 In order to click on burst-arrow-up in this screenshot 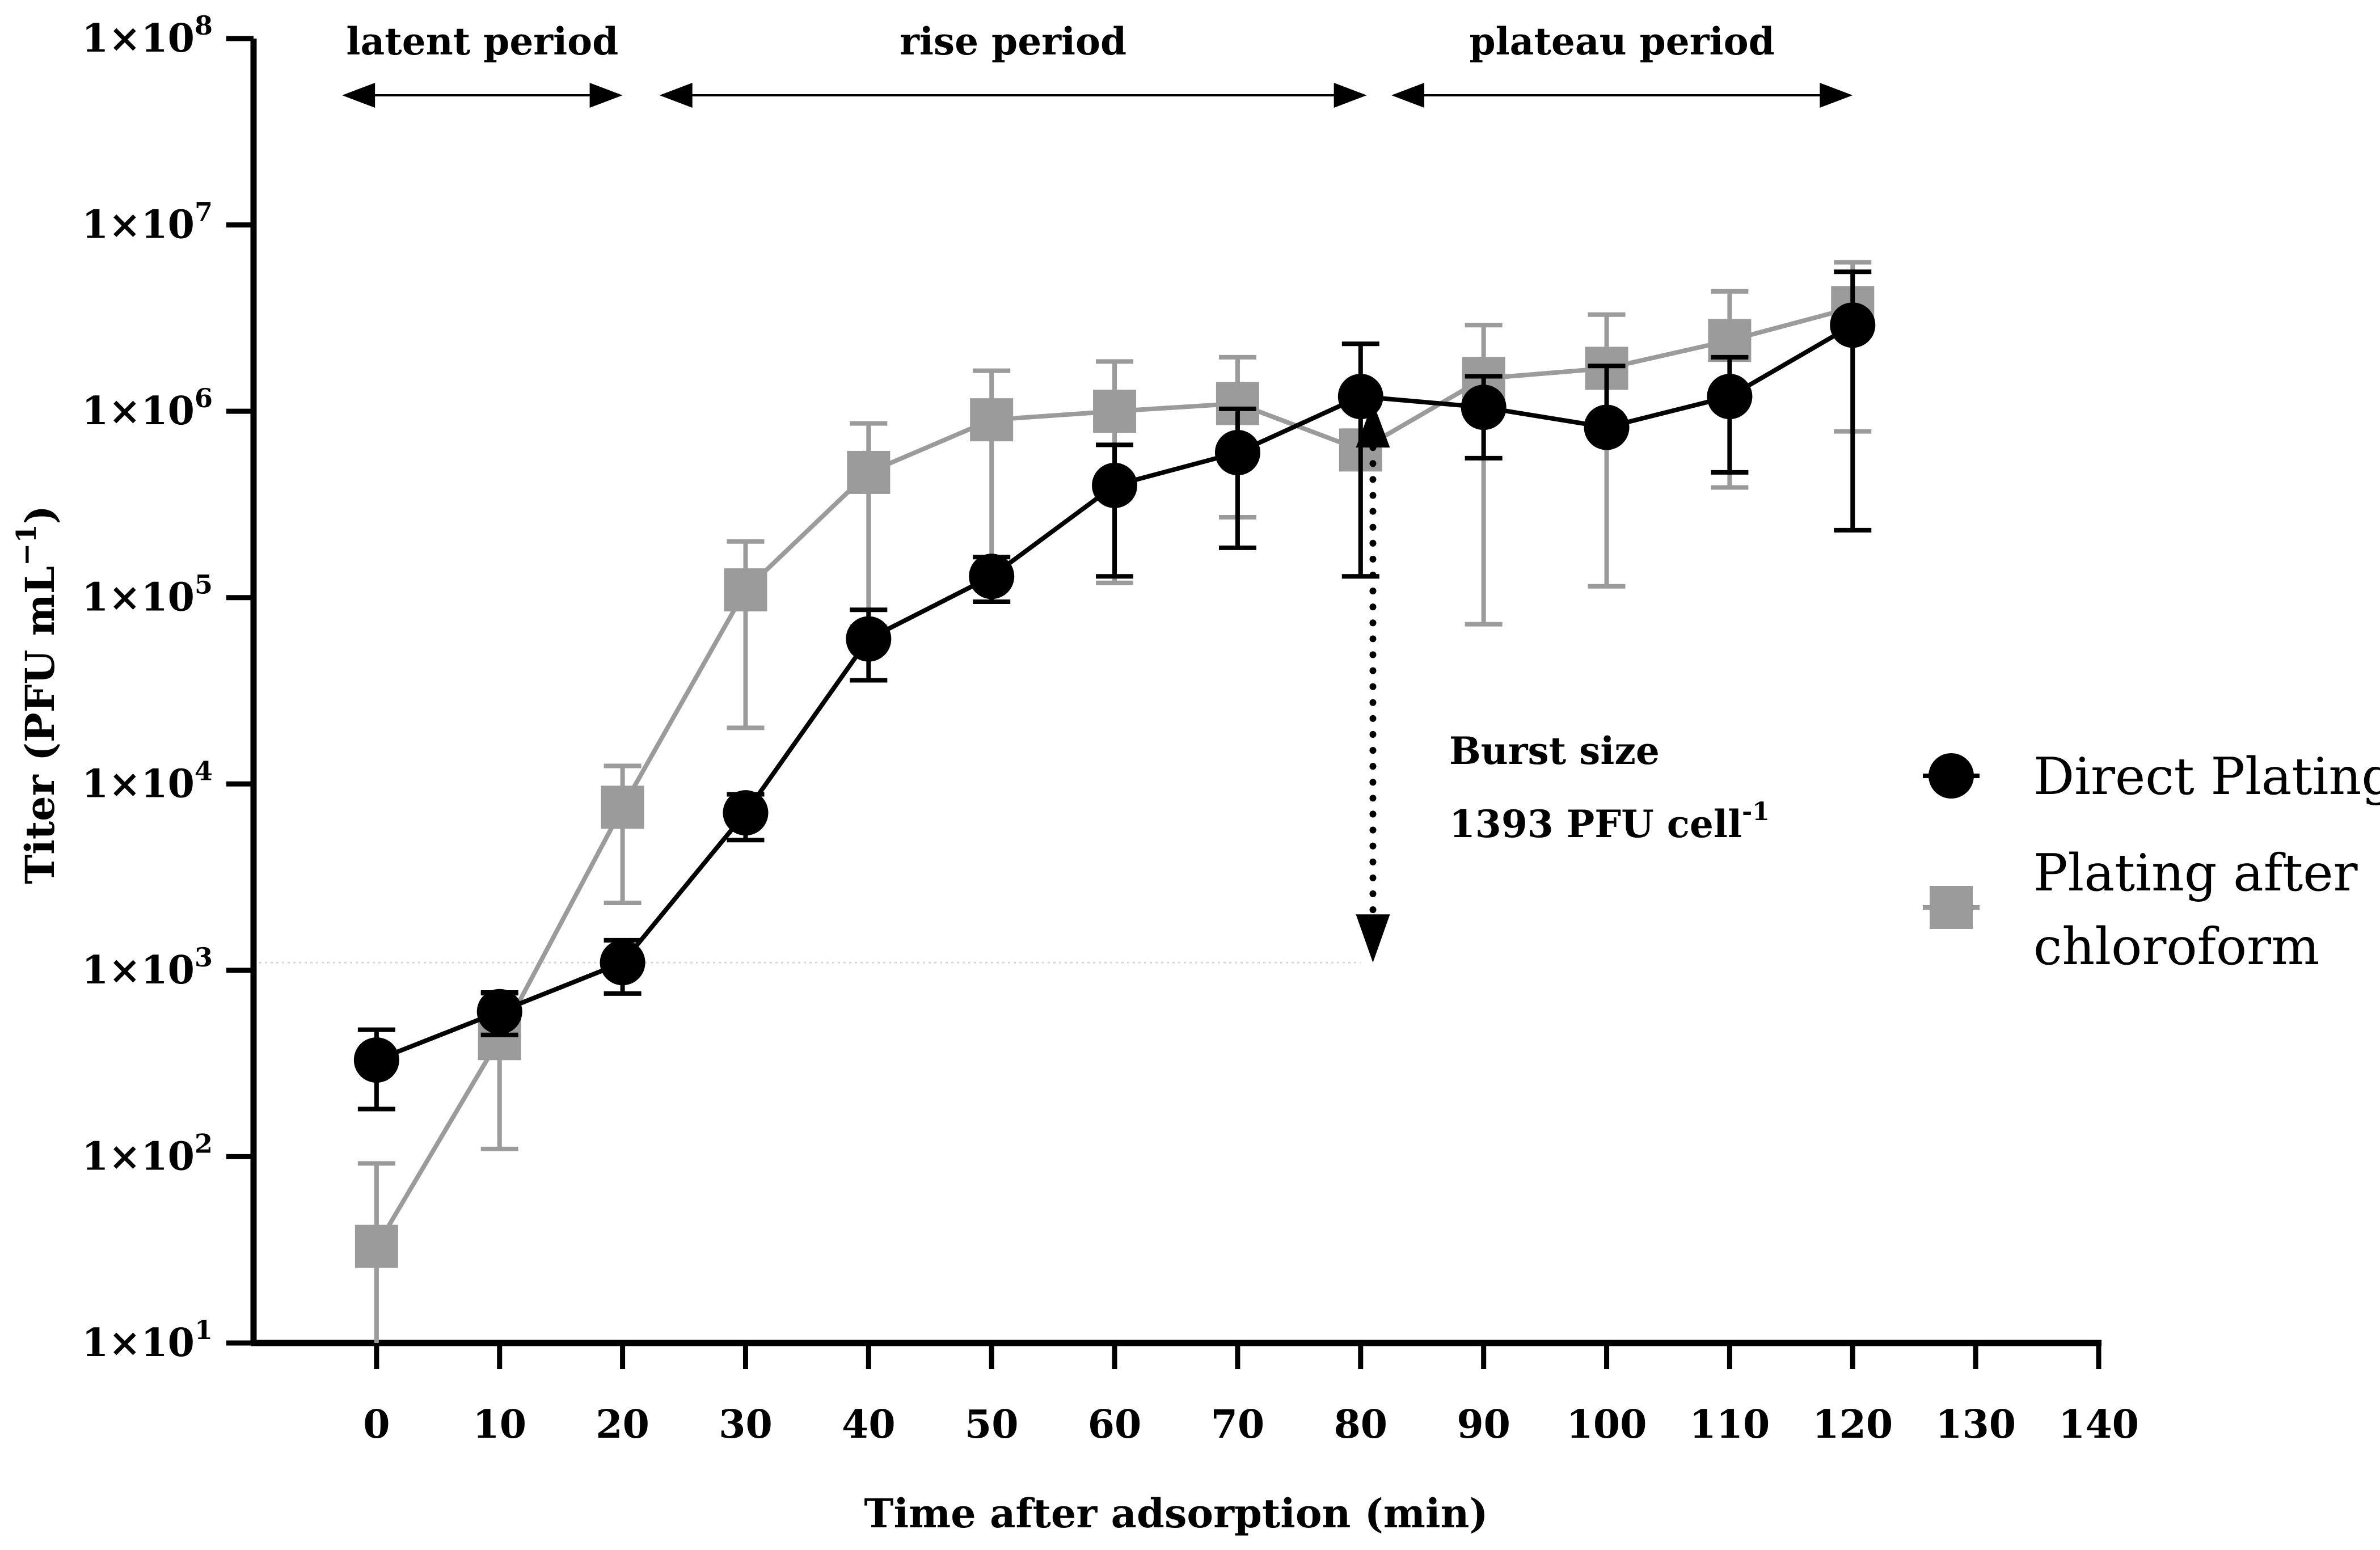, I will do `click(1373, 425)`.